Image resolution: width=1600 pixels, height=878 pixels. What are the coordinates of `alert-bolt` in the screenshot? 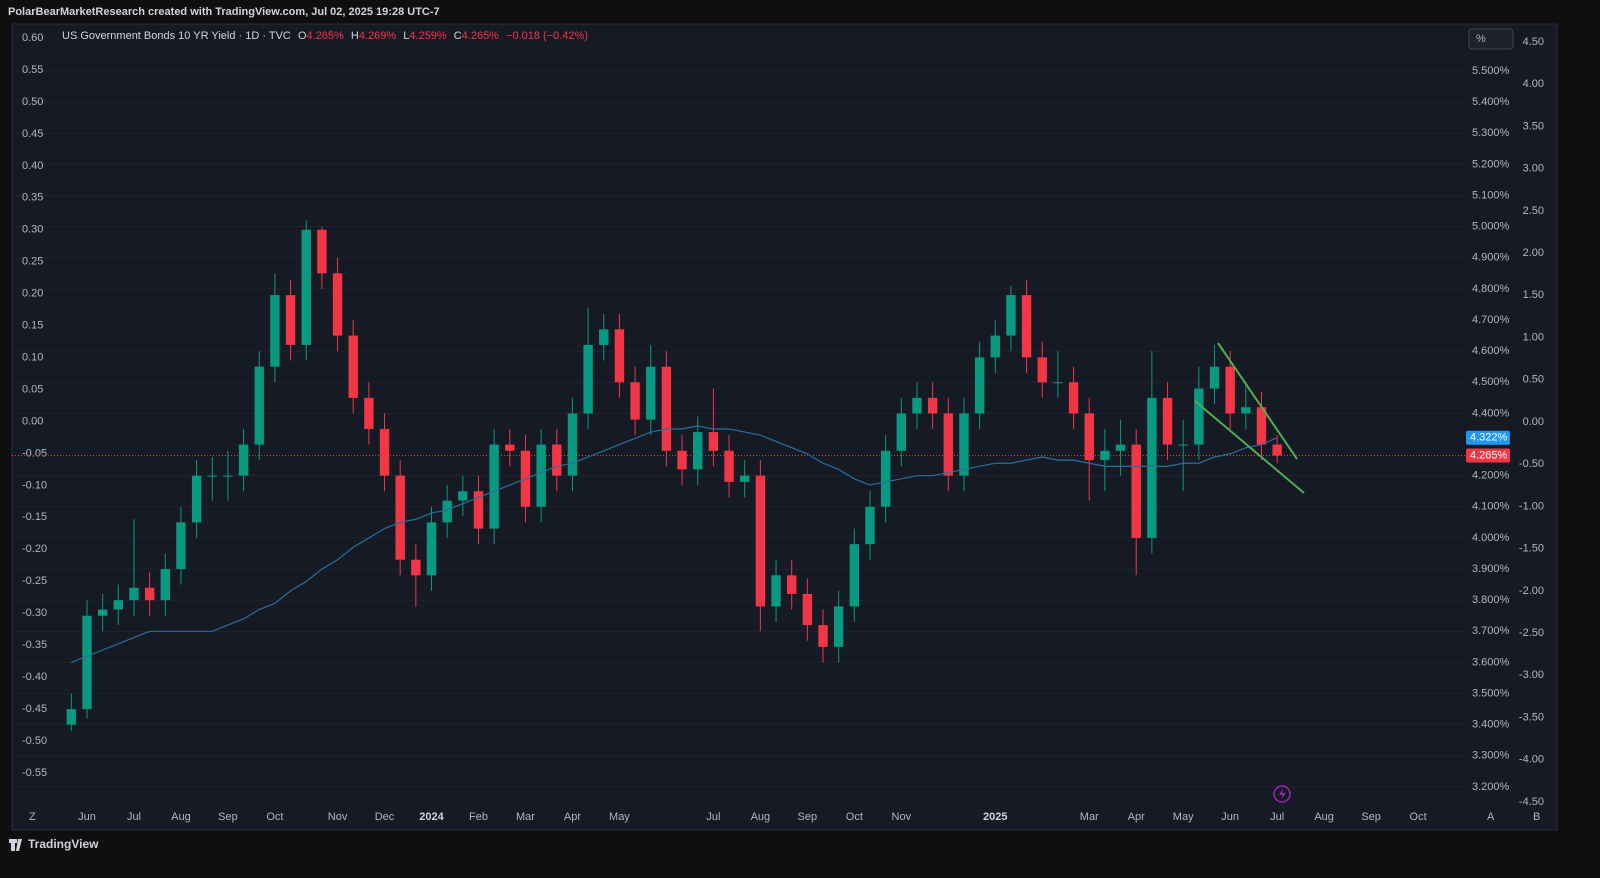 It's located at (1282, 794).